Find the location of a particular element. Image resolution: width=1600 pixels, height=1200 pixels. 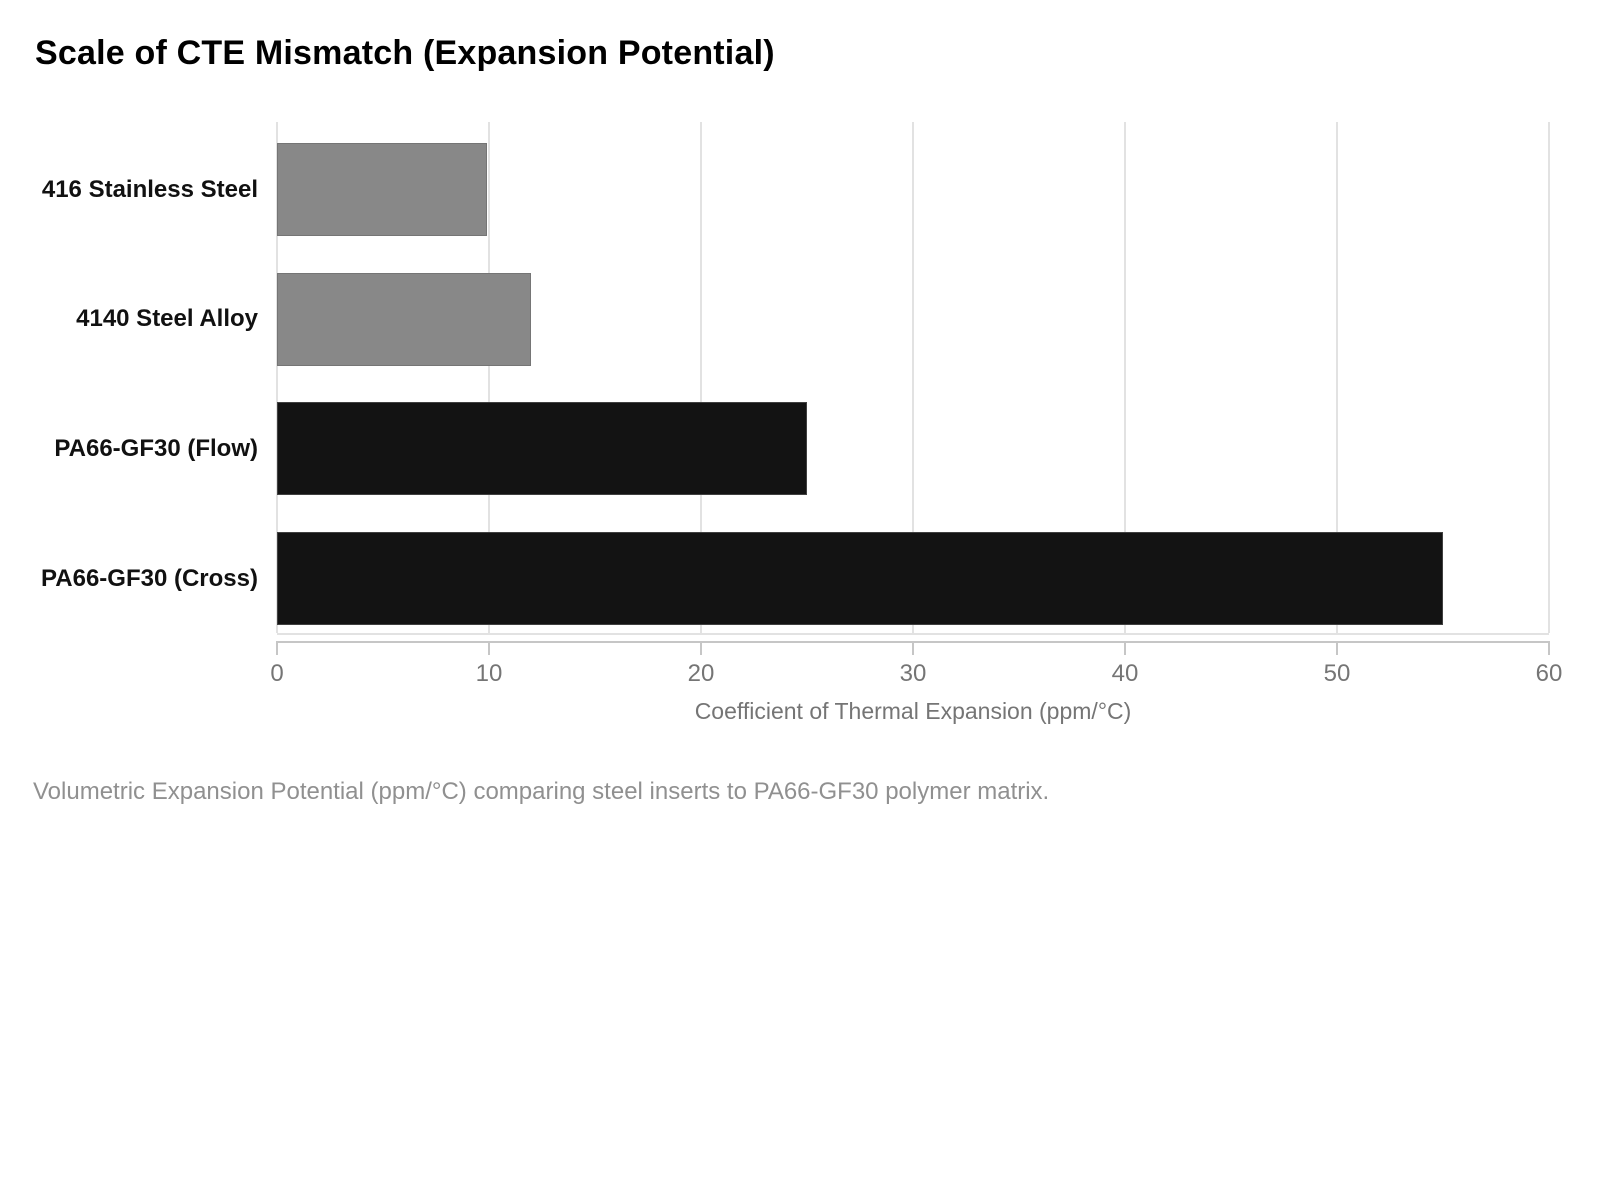

category-label-416-stainless-steel: 416 Stainless Steel is located at coordinates (149, 189).